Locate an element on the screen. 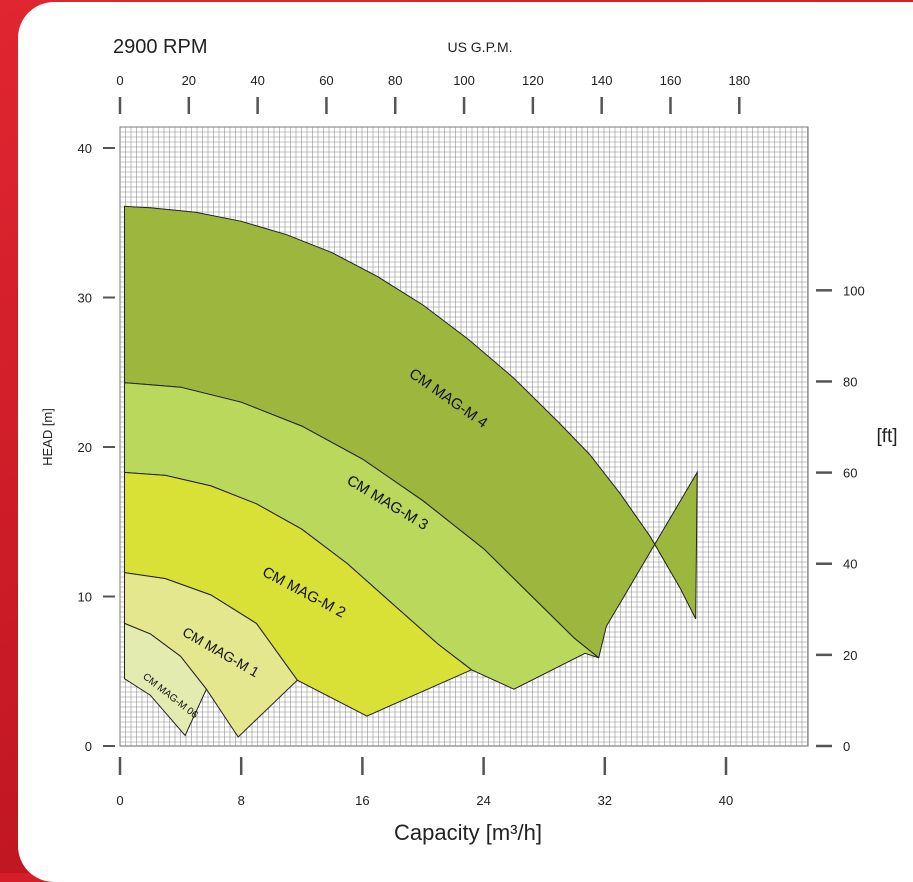  right-axis-label: [ft] is located at coordinates (886, 436).